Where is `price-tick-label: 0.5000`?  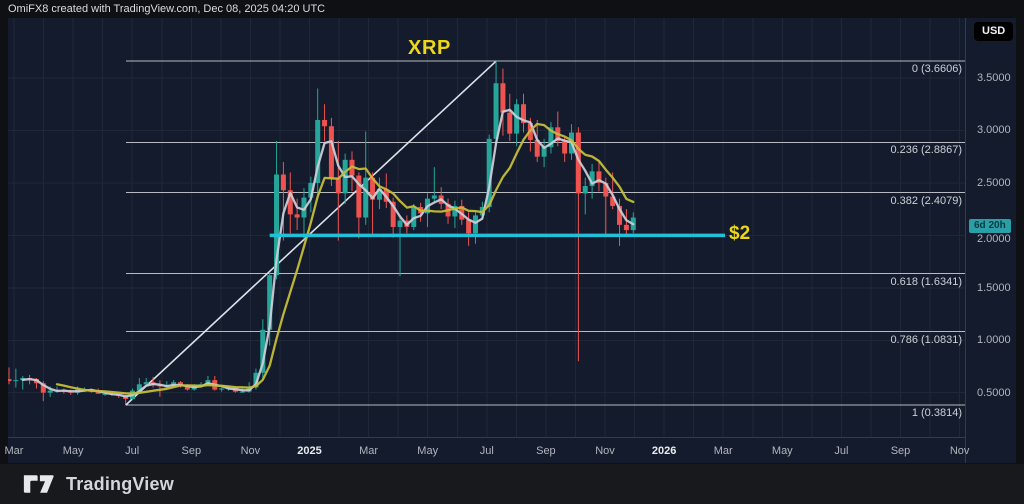
price-tick-label: 0.5000 is located at coordinates (994, 392).